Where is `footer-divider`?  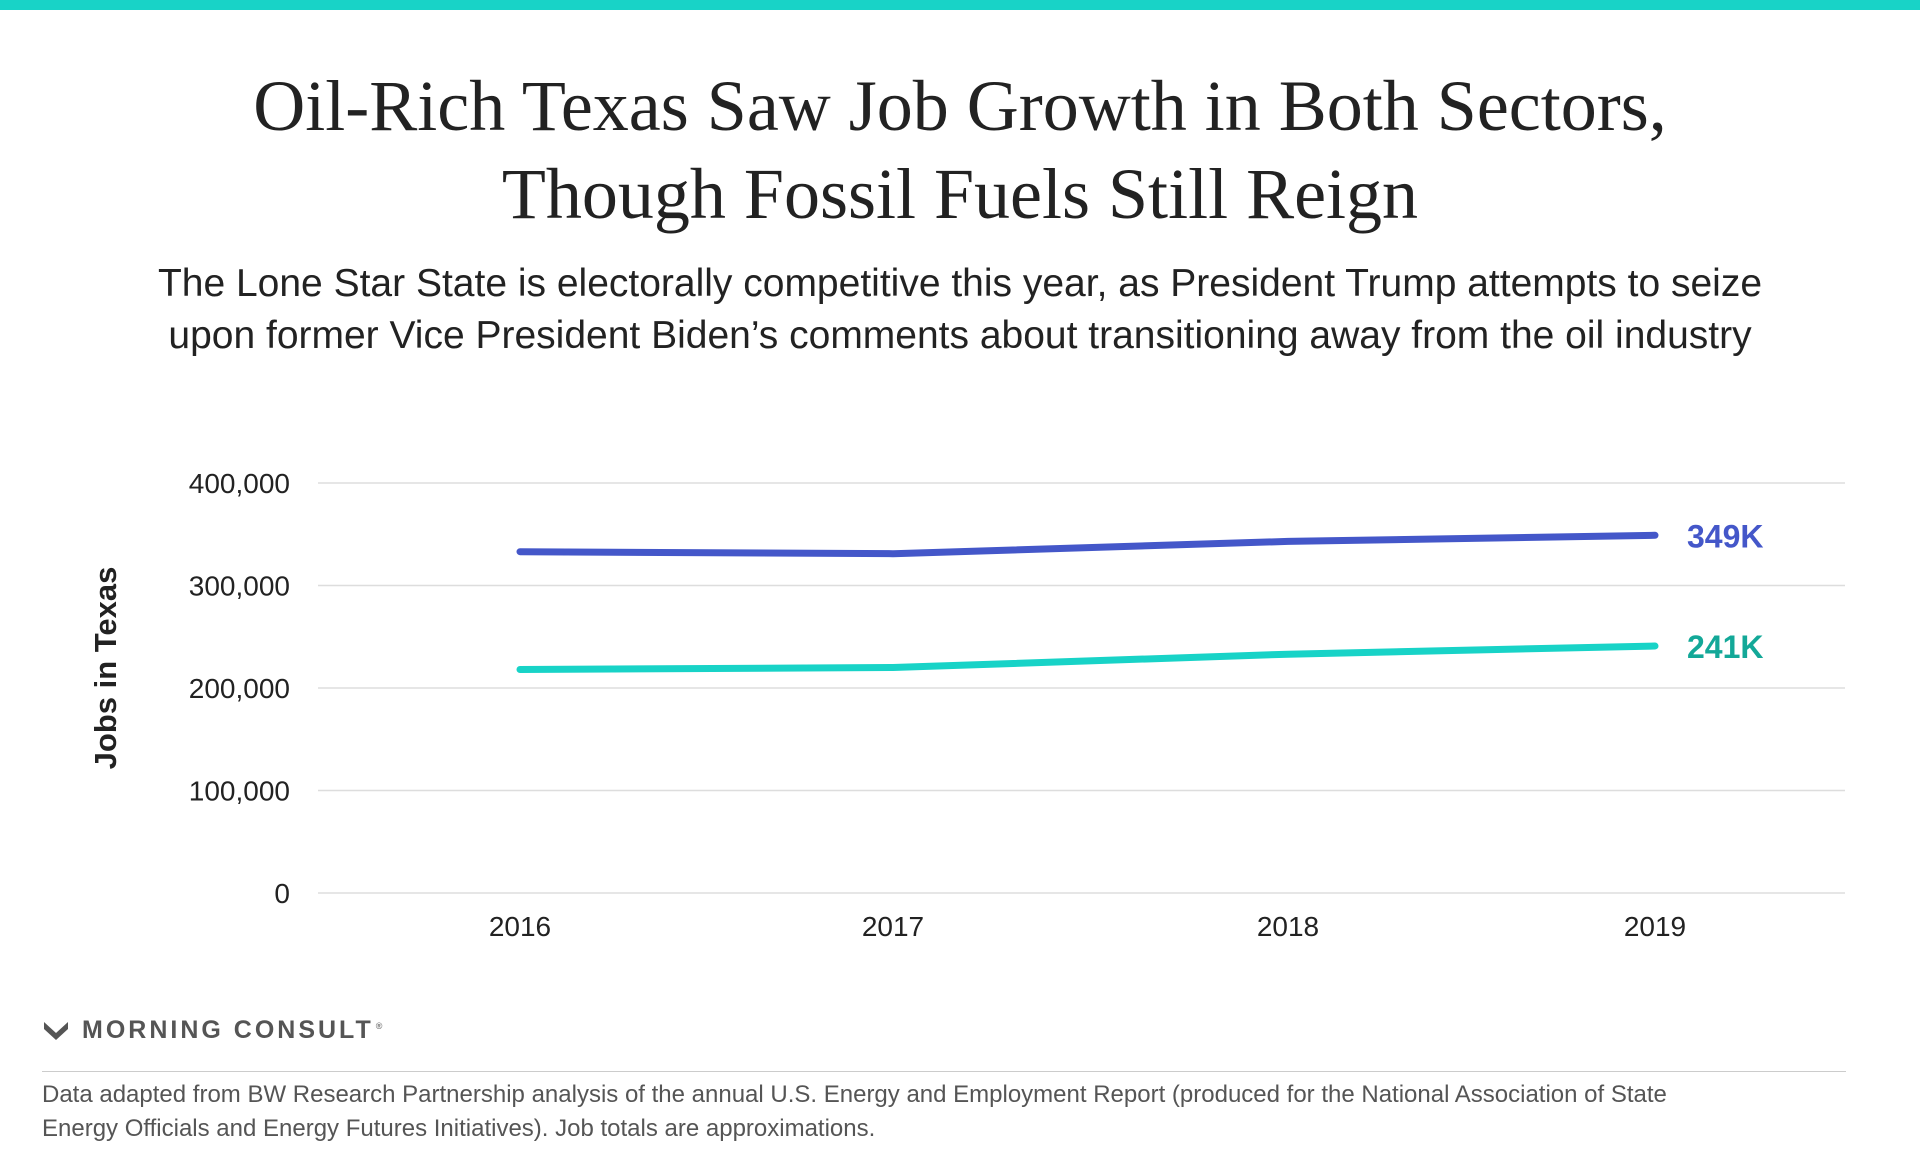
footer-divider is located at coordinates (944, 1071).